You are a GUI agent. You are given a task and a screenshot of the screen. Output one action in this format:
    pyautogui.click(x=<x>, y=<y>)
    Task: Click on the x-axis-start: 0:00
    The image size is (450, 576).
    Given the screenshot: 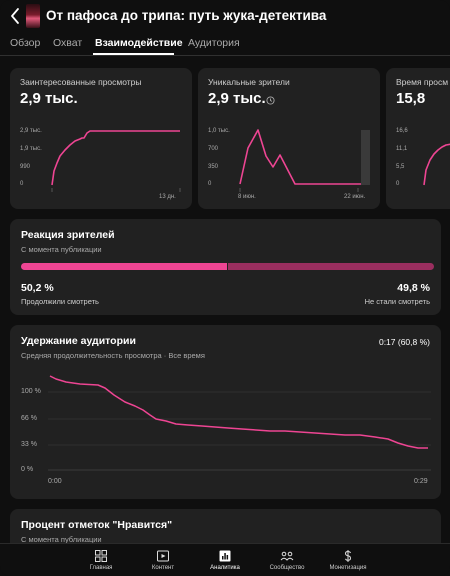 What is the action you would take?
    pyautogui.click(x=55, y=481)
    